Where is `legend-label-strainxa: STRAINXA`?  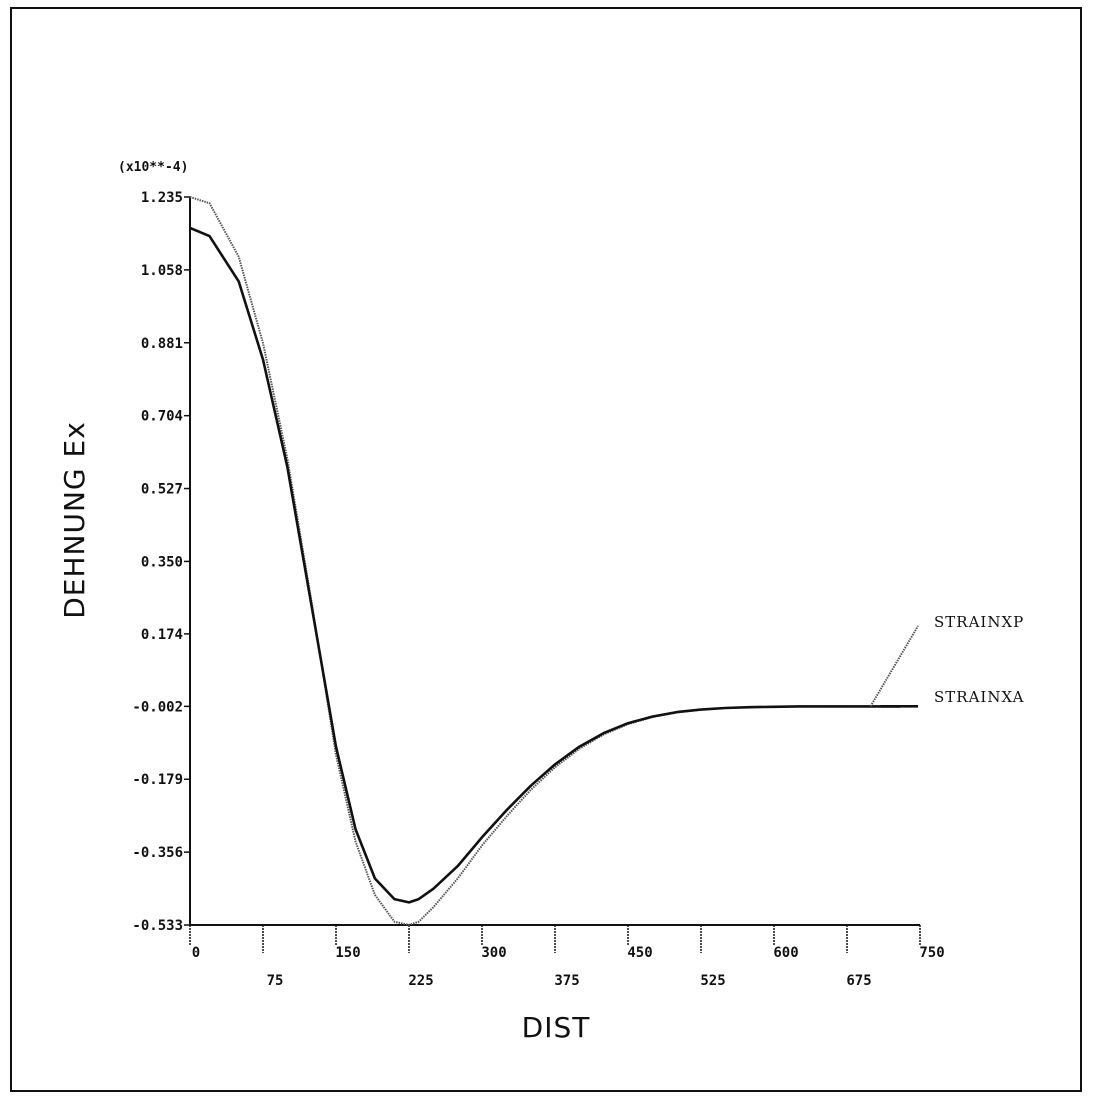 legend-label-strainxa: STRAINXA is located at coordinates (979, 697).